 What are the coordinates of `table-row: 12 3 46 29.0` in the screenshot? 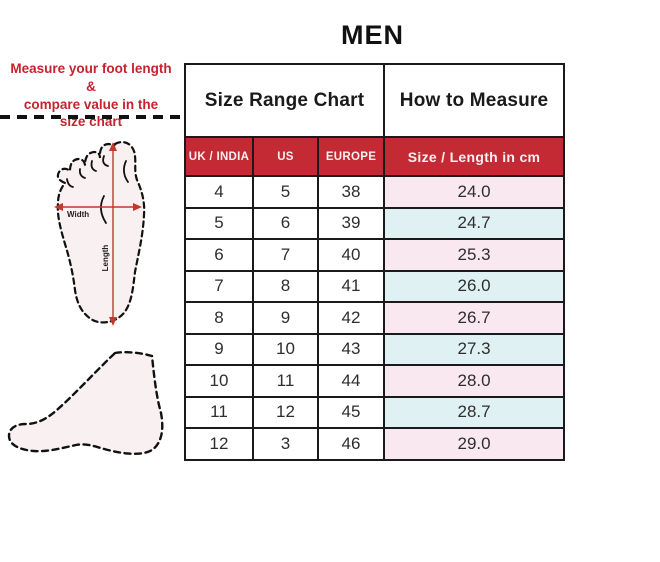 It's located at (375, 444).